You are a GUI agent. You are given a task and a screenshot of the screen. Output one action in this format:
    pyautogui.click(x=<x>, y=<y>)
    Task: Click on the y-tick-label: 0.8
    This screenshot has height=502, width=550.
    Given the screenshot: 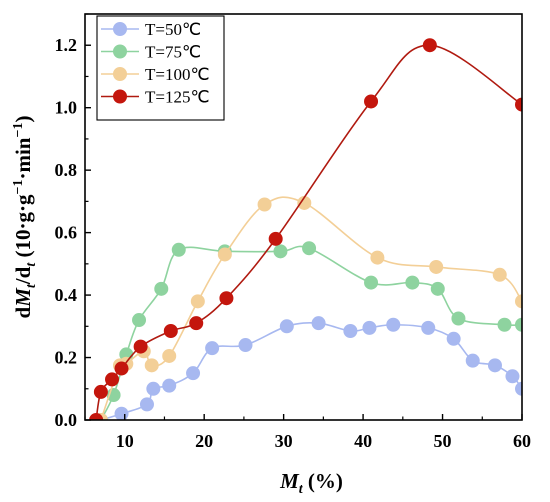 What is the action you would take?
    pyautogui.click(x=66, y=170)
    